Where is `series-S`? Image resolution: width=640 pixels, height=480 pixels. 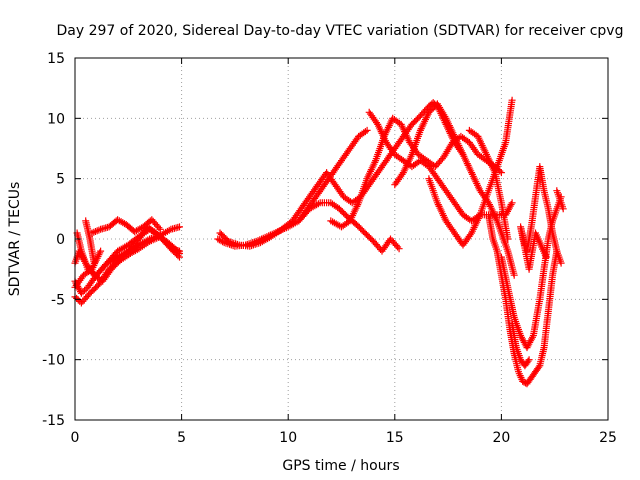
series-S is located at coordinates (544, 215).